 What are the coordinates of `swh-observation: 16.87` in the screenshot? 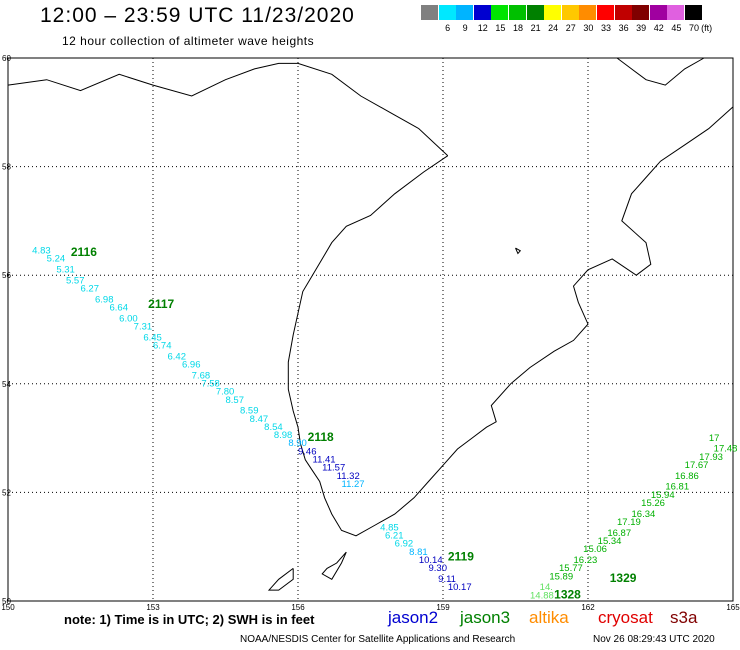 It's located at (619, 533).